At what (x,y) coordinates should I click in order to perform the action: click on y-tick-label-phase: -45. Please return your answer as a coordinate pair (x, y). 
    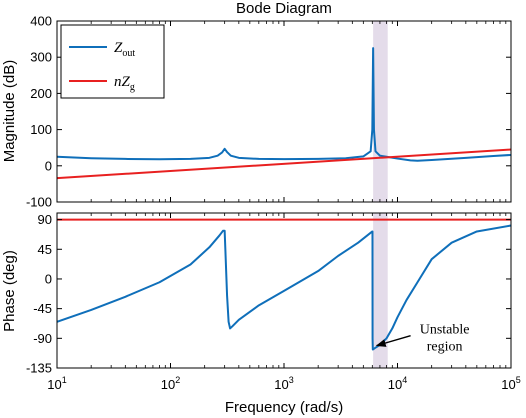
    Looking at the image, I should click on (42, 308).